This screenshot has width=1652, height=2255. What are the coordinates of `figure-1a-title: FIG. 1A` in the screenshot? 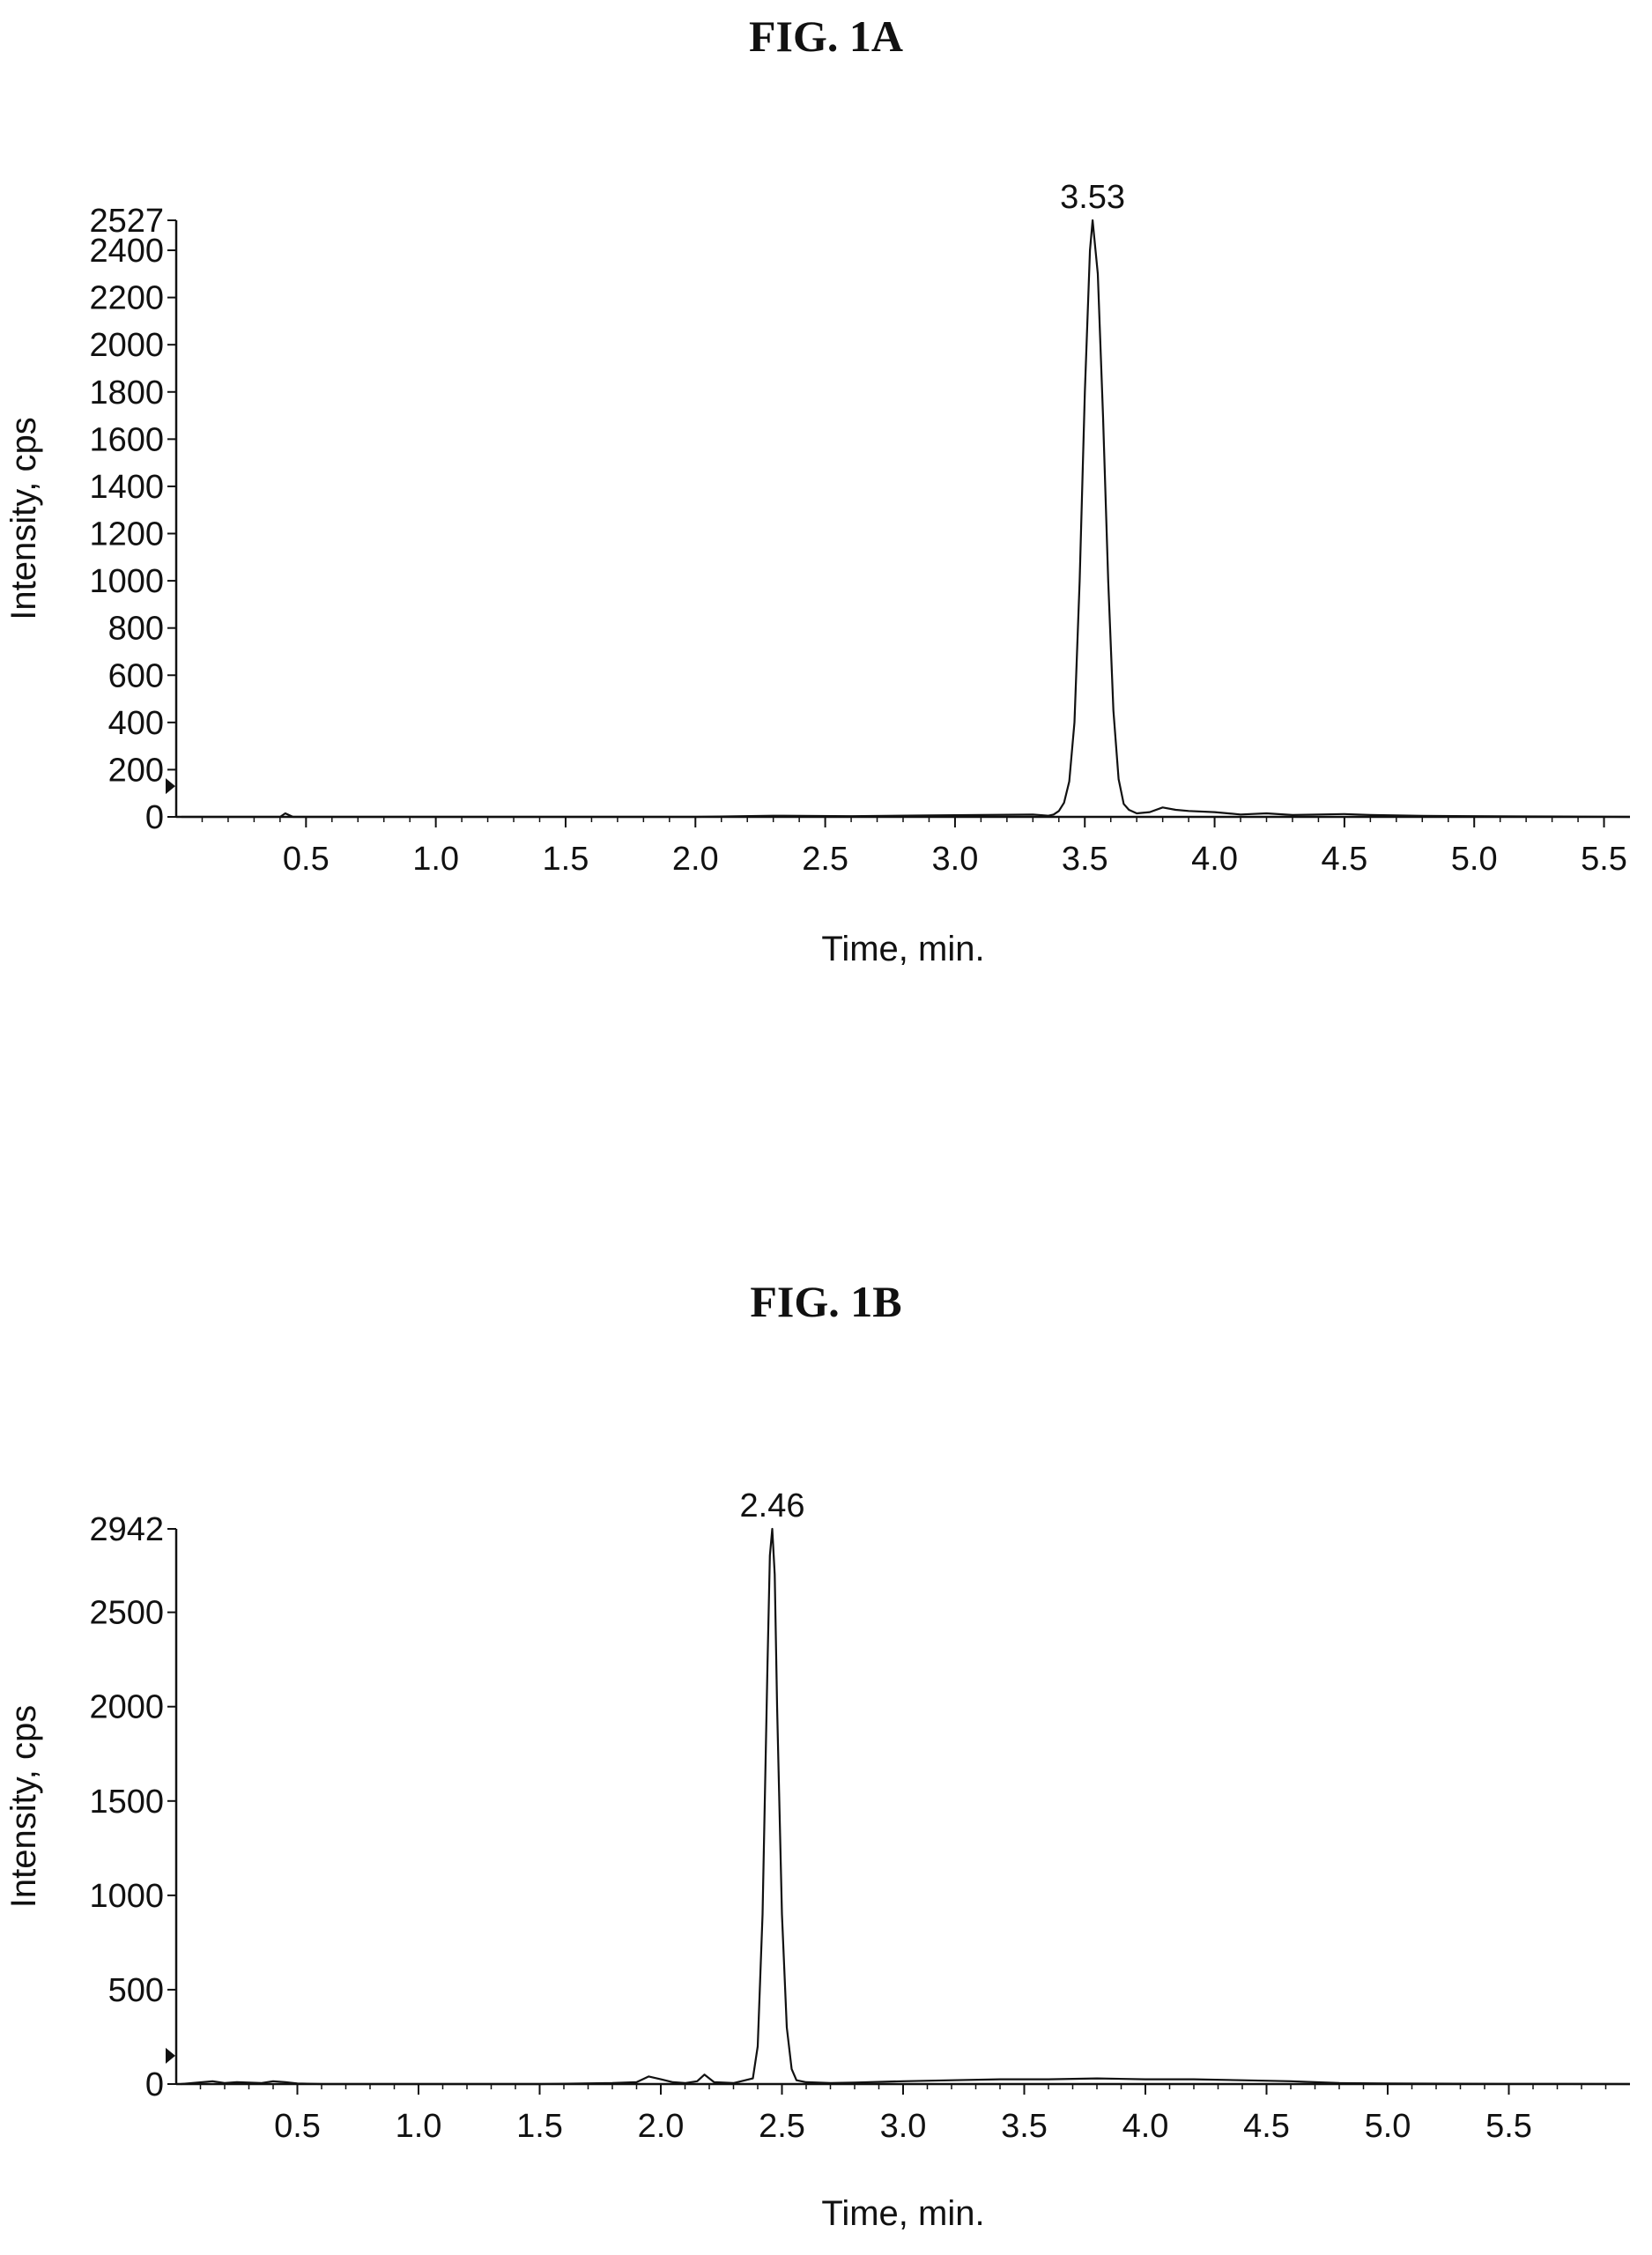 It's located at (826, 36).